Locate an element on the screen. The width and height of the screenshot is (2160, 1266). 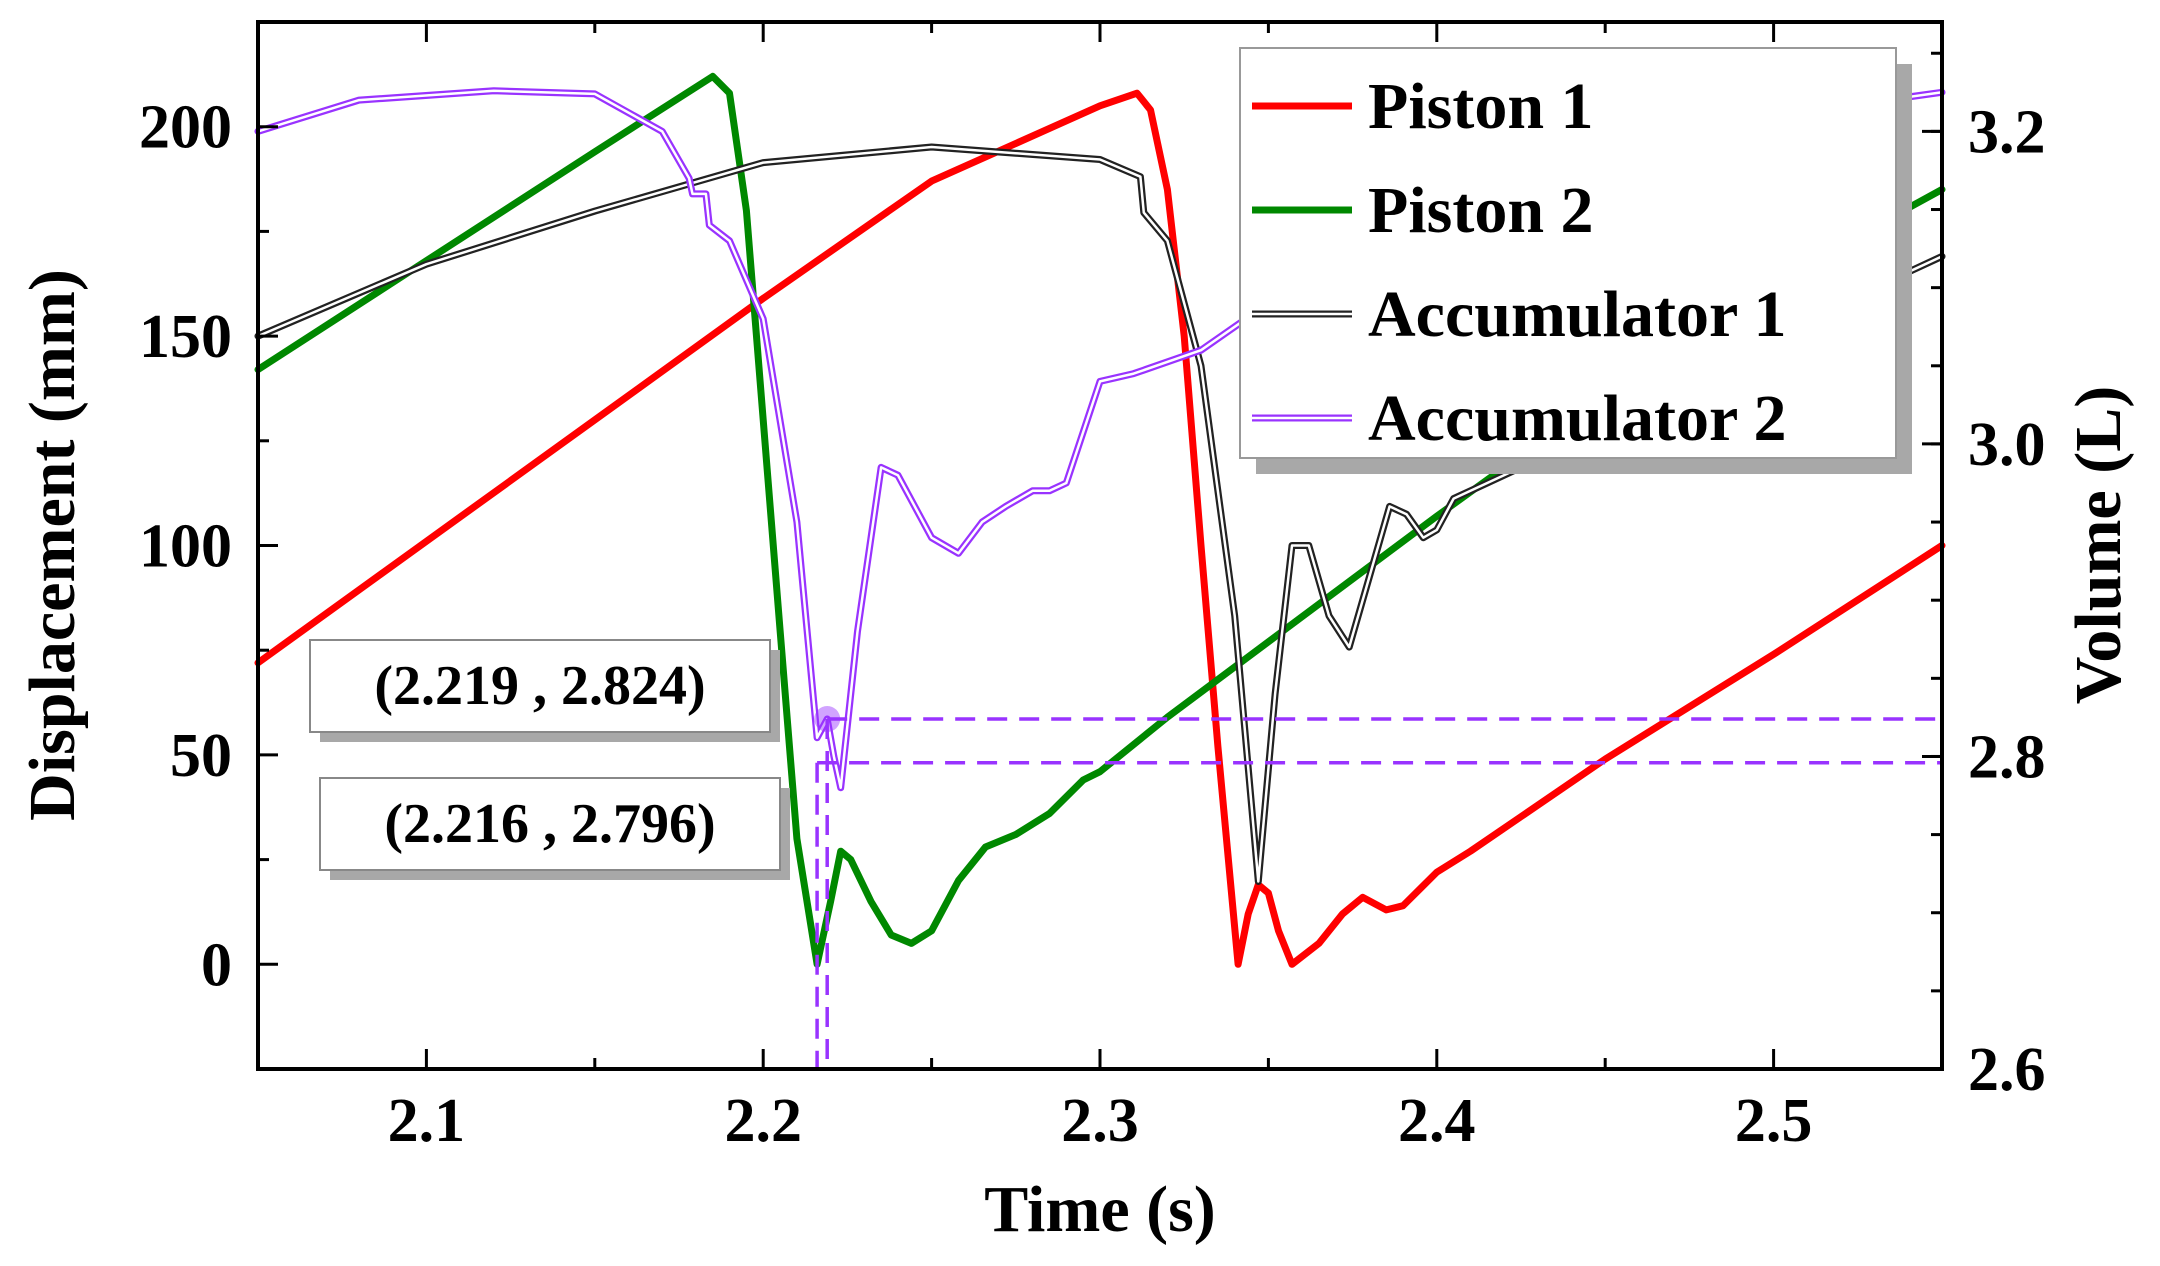
annotation-callout: (2.219 , 2.824) is located at coordinates (544, 690).